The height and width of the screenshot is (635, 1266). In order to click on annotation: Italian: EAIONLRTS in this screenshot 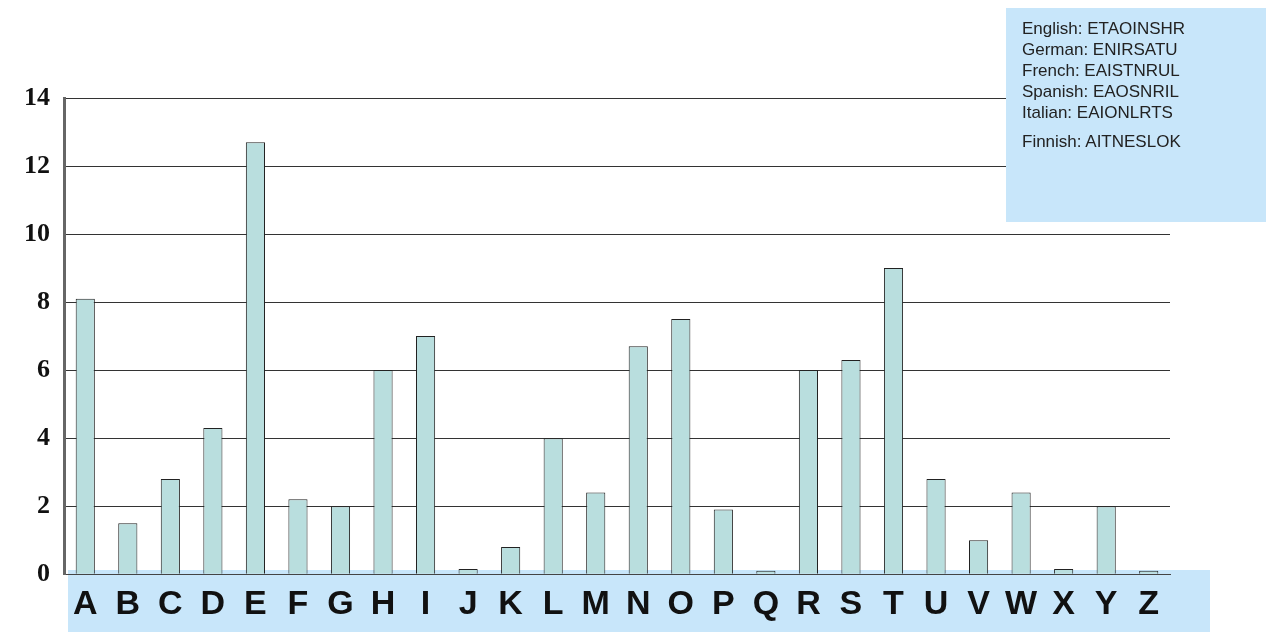, I will do `click(1098, 112)`.